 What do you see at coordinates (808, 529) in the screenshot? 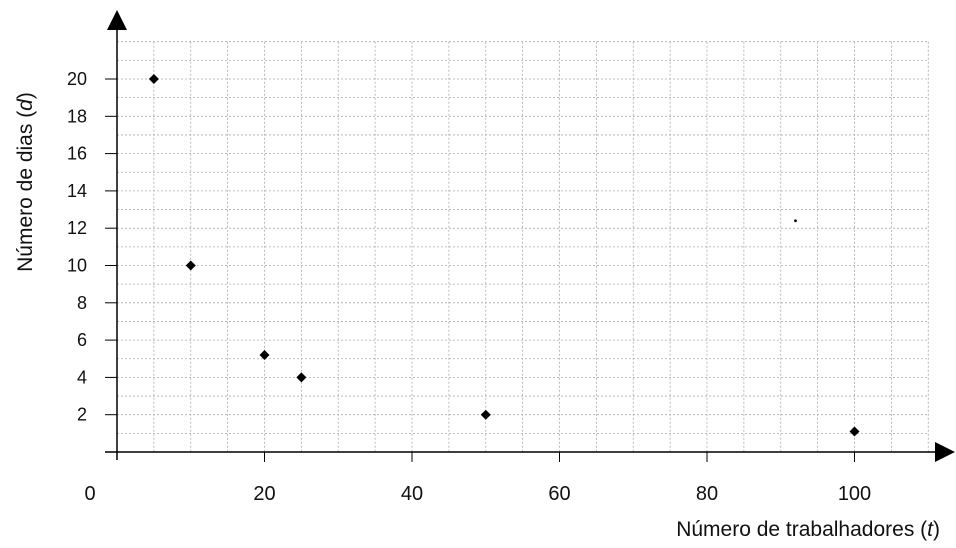
I see `x-axis-title: Número de trabalhadores (t)` at bounding box center [808, 529].